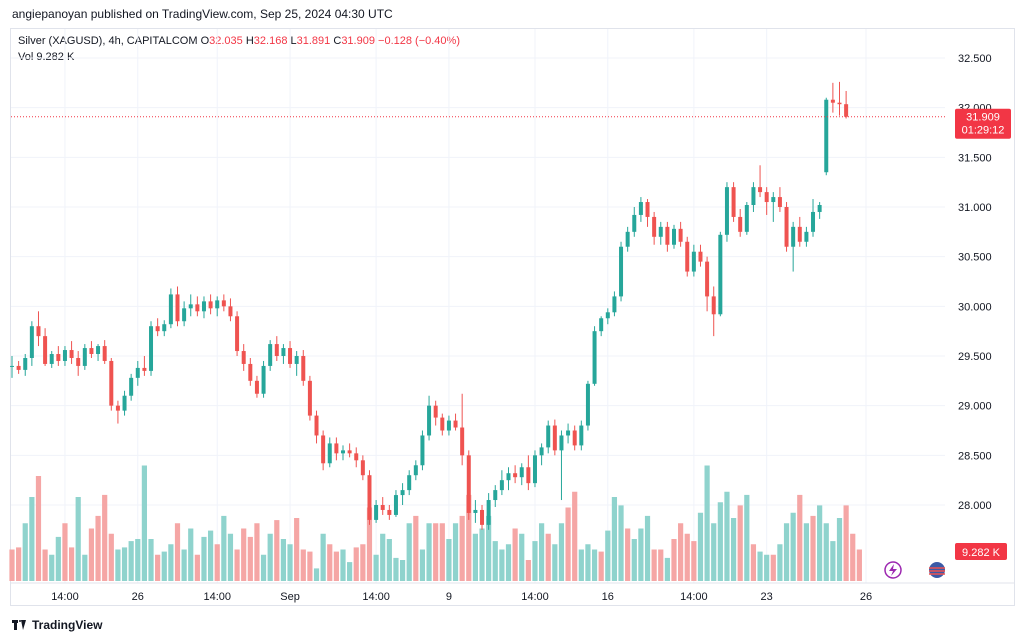  I want to click on x-tick-label: 26, so click(866, 597).